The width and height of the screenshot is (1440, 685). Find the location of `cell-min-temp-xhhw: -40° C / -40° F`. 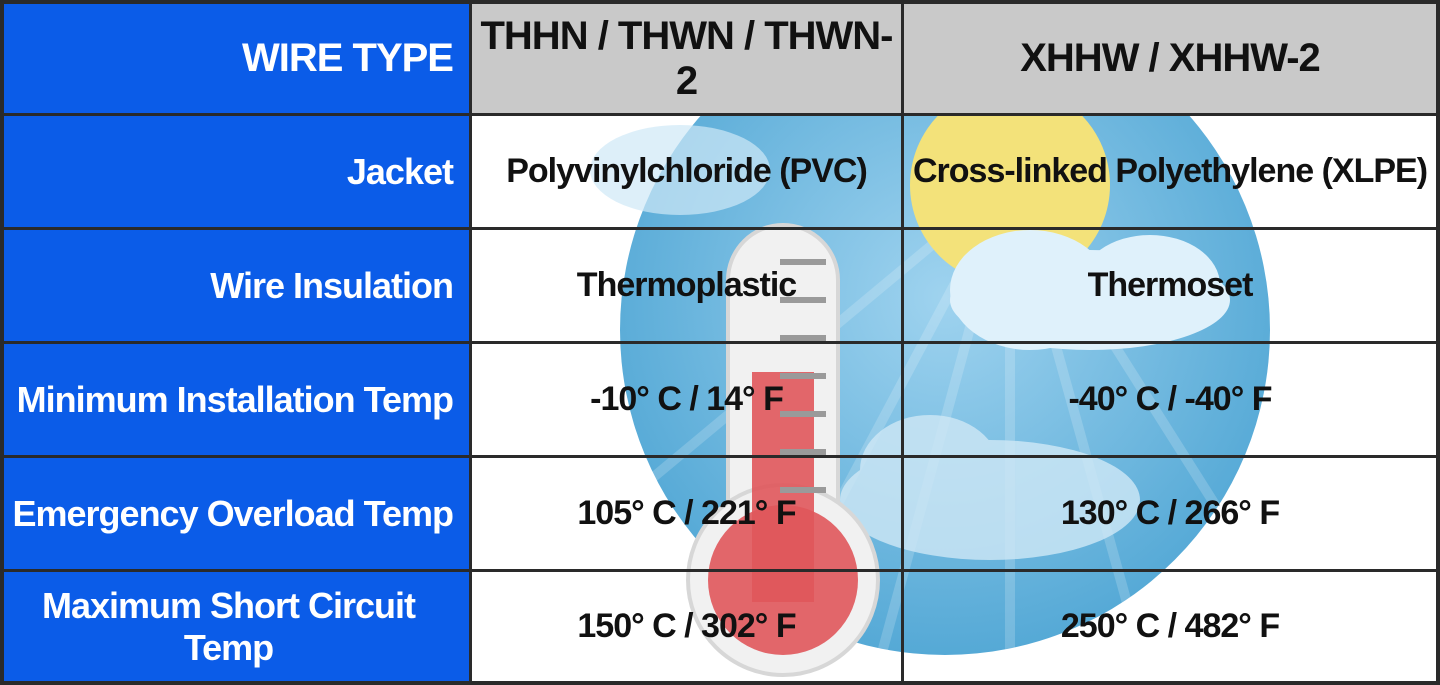

cell-min-temp-xhhw: -40° C / -40° F is located at coordinates (1172, 401).